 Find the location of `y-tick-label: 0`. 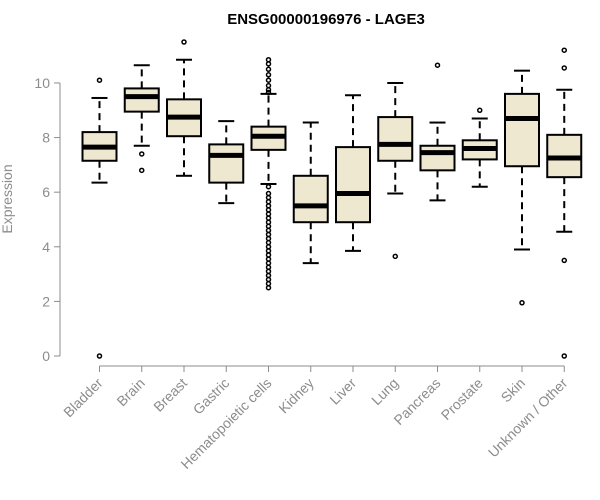

y-tick-label: 0 is located at coordinates (46, 356).